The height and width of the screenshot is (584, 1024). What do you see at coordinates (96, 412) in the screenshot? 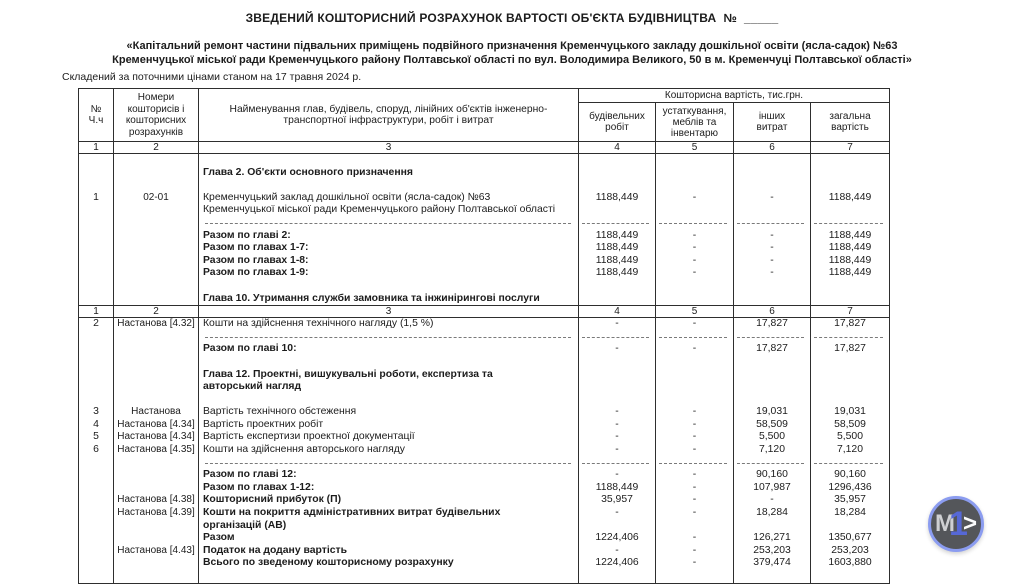
I see `row-value-cell: 3` at bounding box center [96, 412].